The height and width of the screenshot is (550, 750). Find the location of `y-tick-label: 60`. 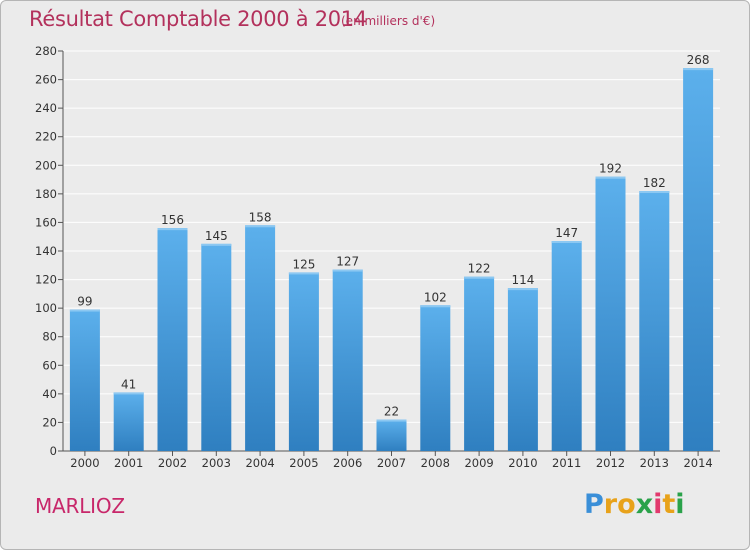

y-tick-label: 60 is located at coordinates (49, 365).